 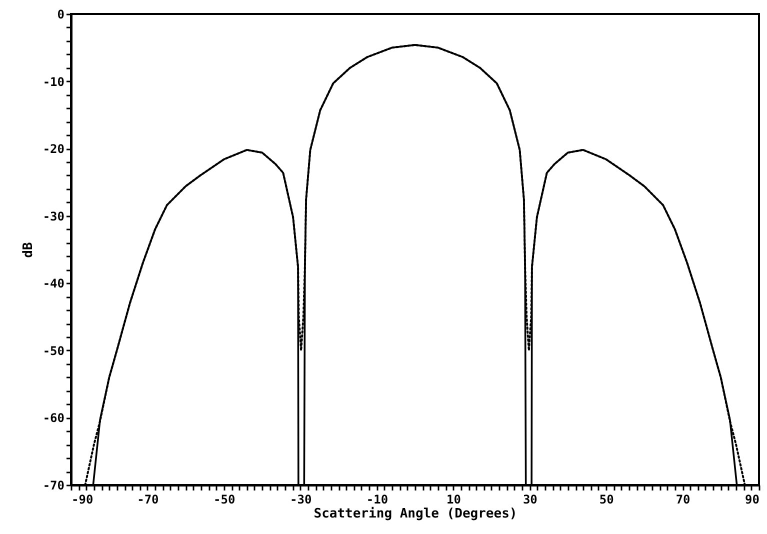 What do you see at coordinates (53, 283) in the screenshot?
I see `y-tick-label: -40` at bounding box center [53, 283].